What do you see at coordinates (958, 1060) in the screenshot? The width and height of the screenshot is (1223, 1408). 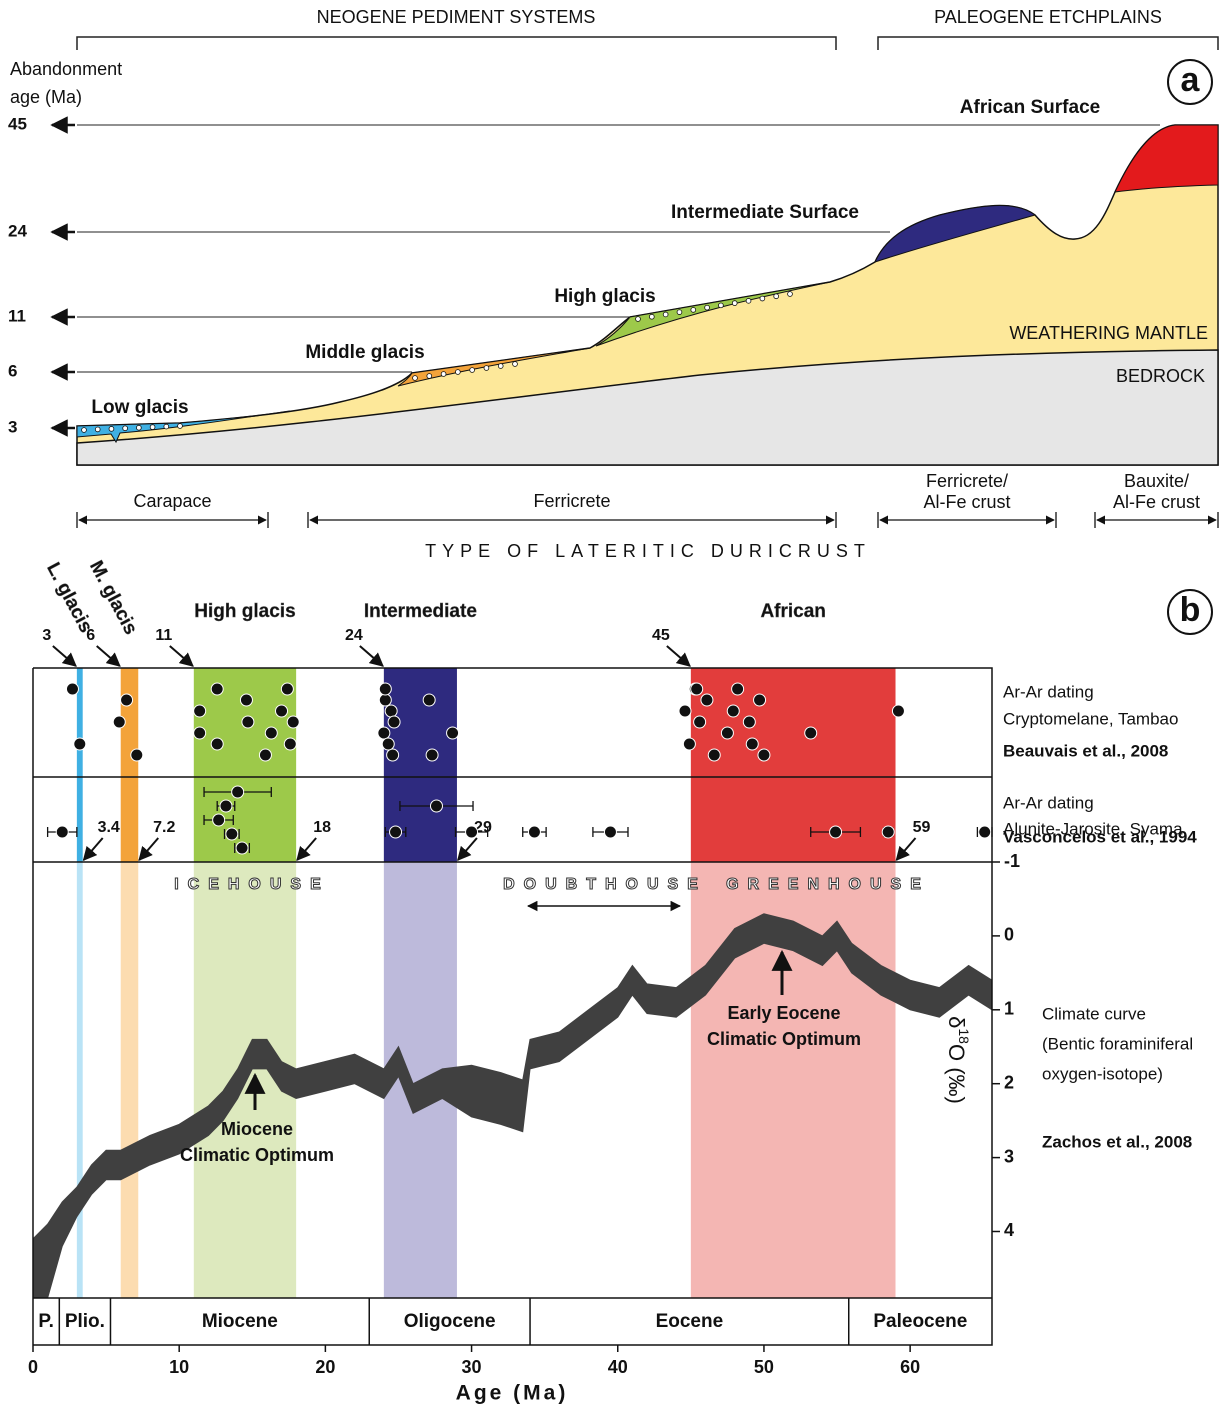 I see `y-axis-label: δ18O (‰)` at bounding box center [958, 1060].